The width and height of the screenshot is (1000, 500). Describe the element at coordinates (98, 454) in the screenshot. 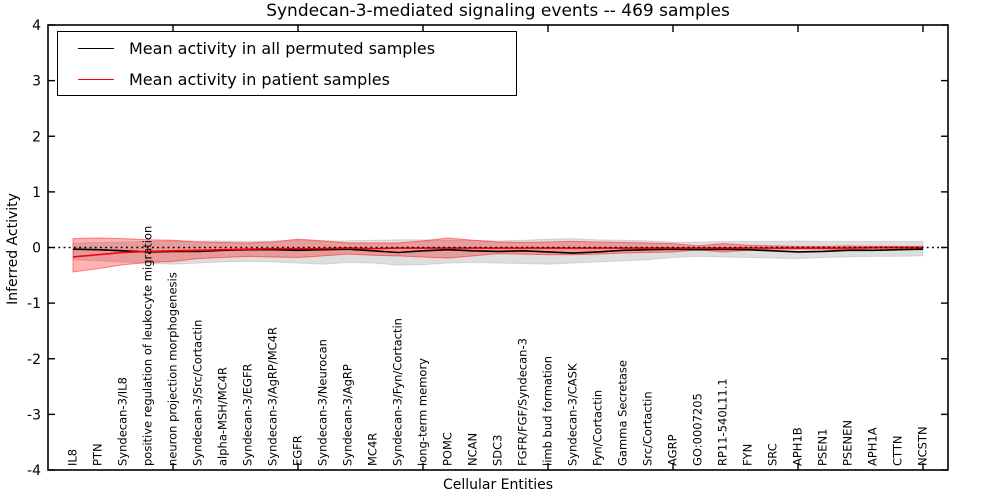

I see `category-label: PTN` at that location.